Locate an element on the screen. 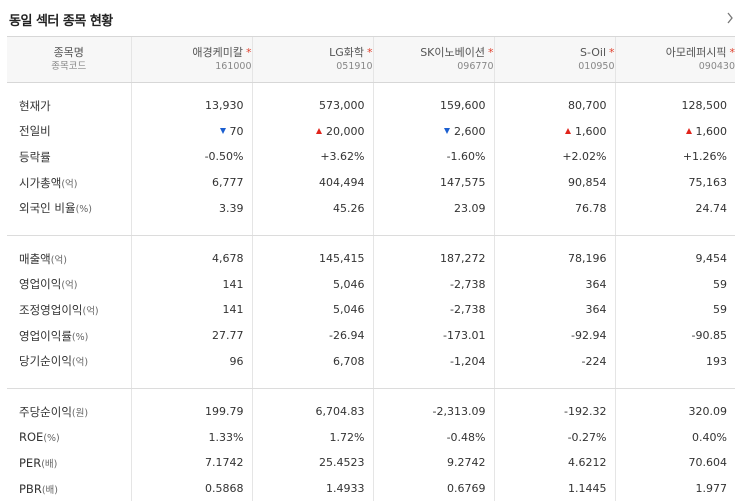  row-label-text: 주당순이익 is located at coordinates (45, 411).